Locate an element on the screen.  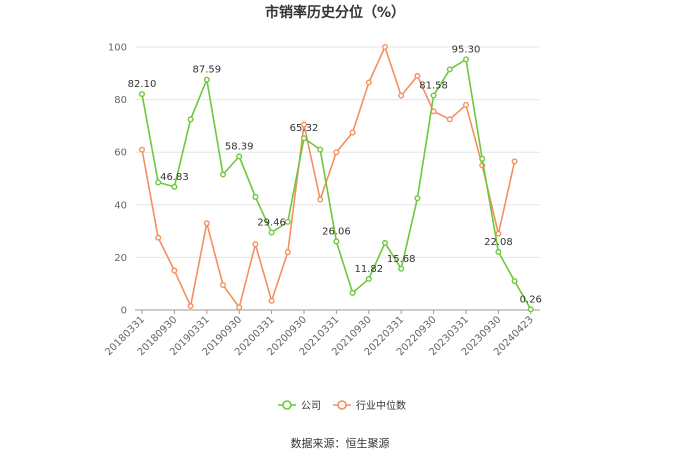
y-axis-ticks: 0 20 40 60 80 100 is located at coordinates (117, 180).